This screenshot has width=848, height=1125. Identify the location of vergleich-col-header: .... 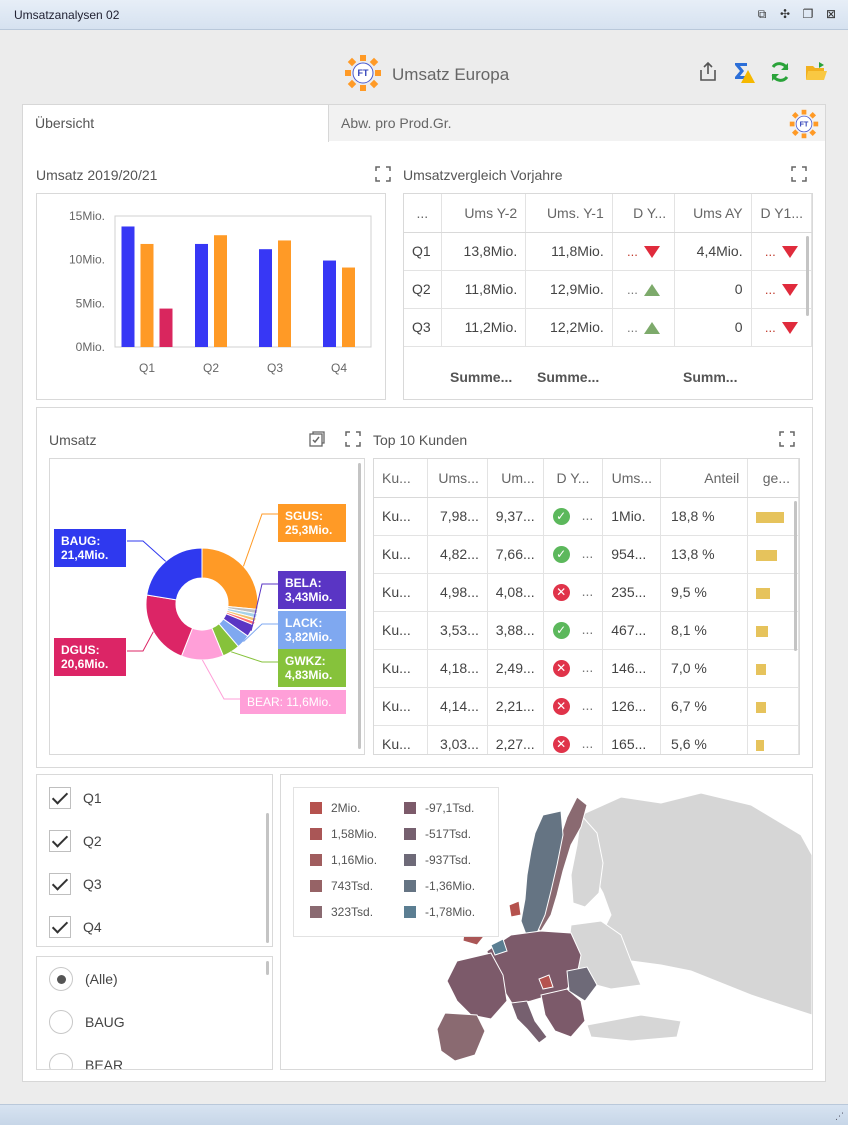
(423, 213).